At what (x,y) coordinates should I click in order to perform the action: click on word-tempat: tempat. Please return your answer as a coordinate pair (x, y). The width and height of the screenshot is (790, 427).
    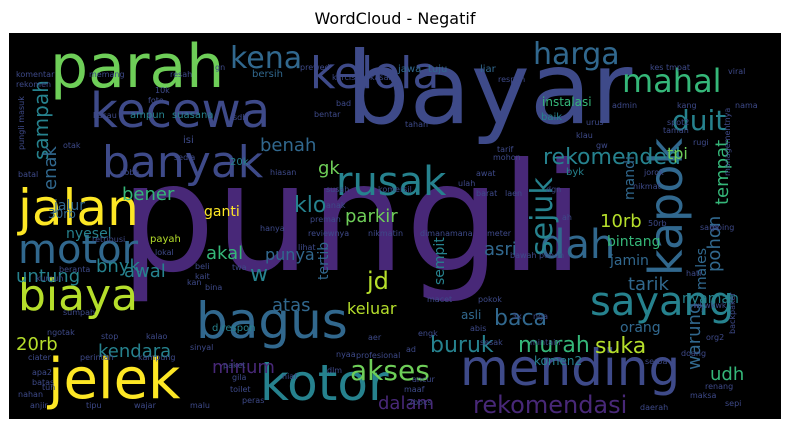
    Looking at the image, I should click on (722, 172).